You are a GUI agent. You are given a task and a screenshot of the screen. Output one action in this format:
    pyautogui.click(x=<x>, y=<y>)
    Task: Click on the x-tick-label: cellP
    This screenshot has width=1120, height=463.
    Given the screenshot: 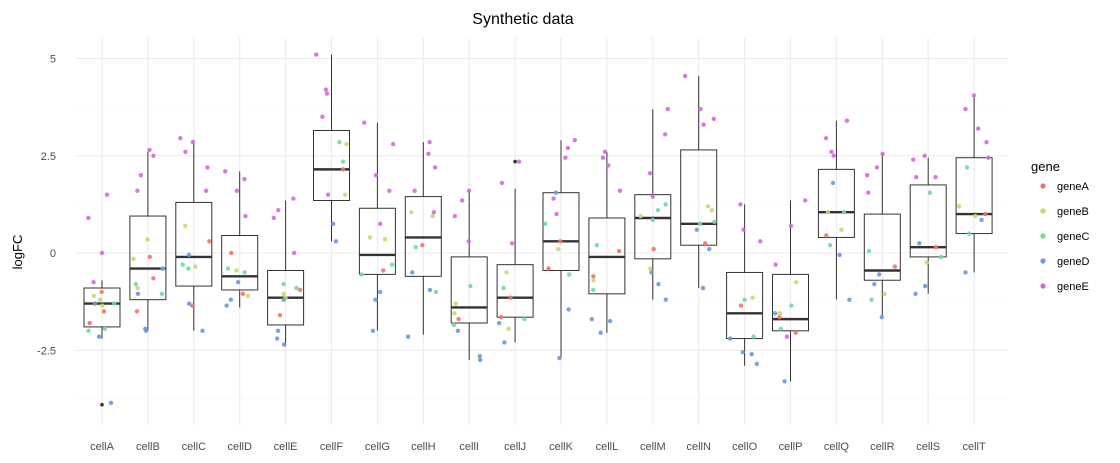 What is the action you would take?
    pyautogui.click(x=791, y=447)
    